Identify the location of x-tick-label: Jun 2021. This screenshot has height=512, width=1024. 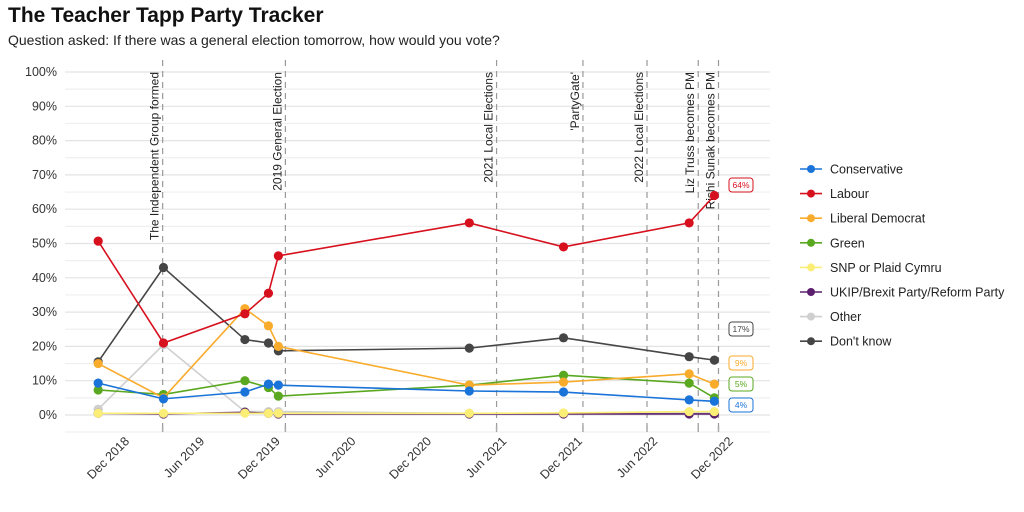
(486, 457).